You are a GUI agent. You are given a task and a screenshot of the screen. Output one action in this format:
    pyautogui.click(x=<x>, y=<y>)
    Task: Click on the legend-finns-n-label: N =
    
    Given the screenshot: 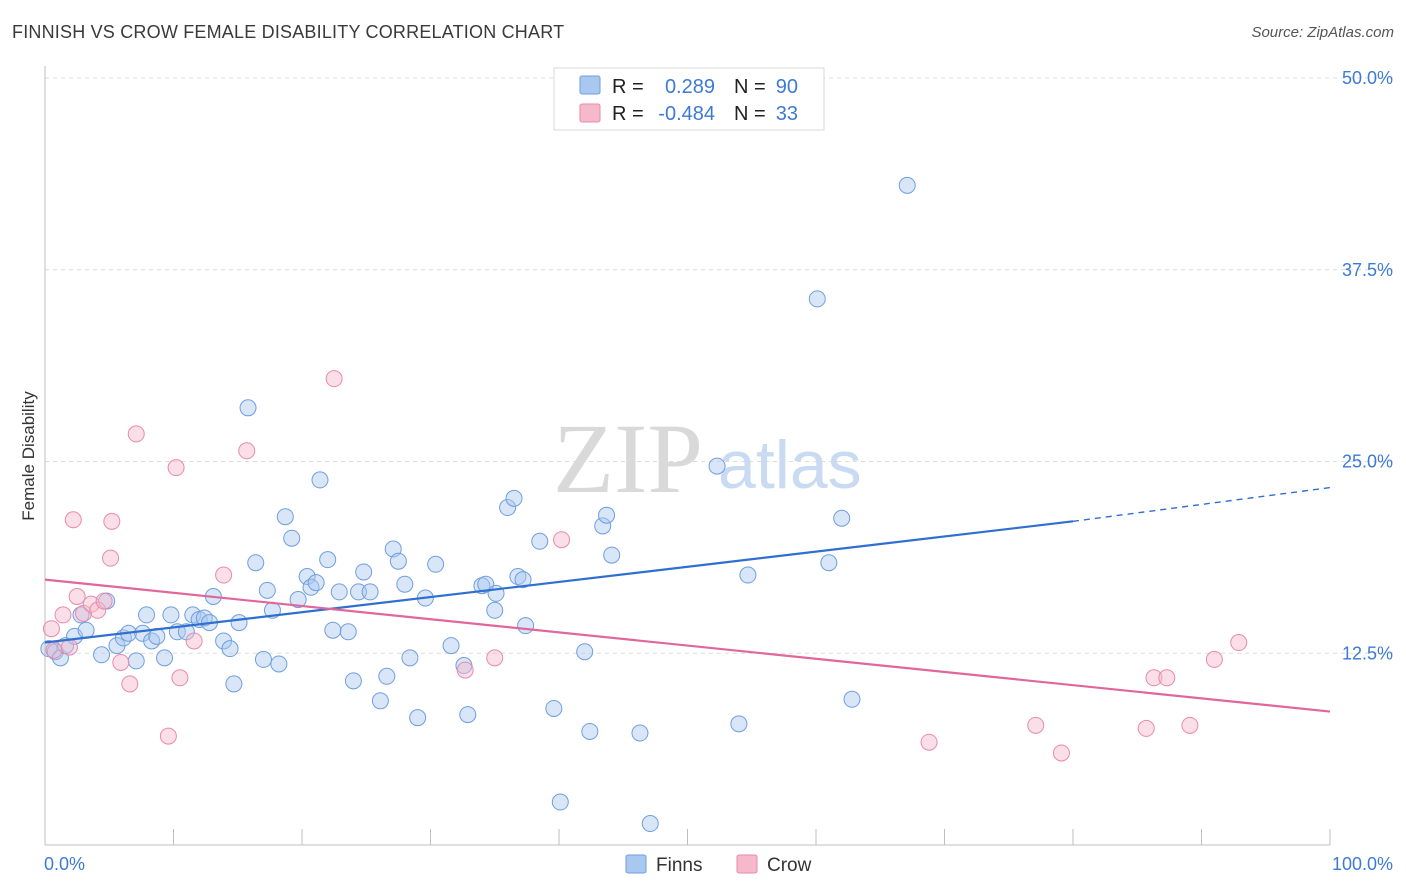 What is the action you would take?
    pyautogui.click(x=750, y=87)
    